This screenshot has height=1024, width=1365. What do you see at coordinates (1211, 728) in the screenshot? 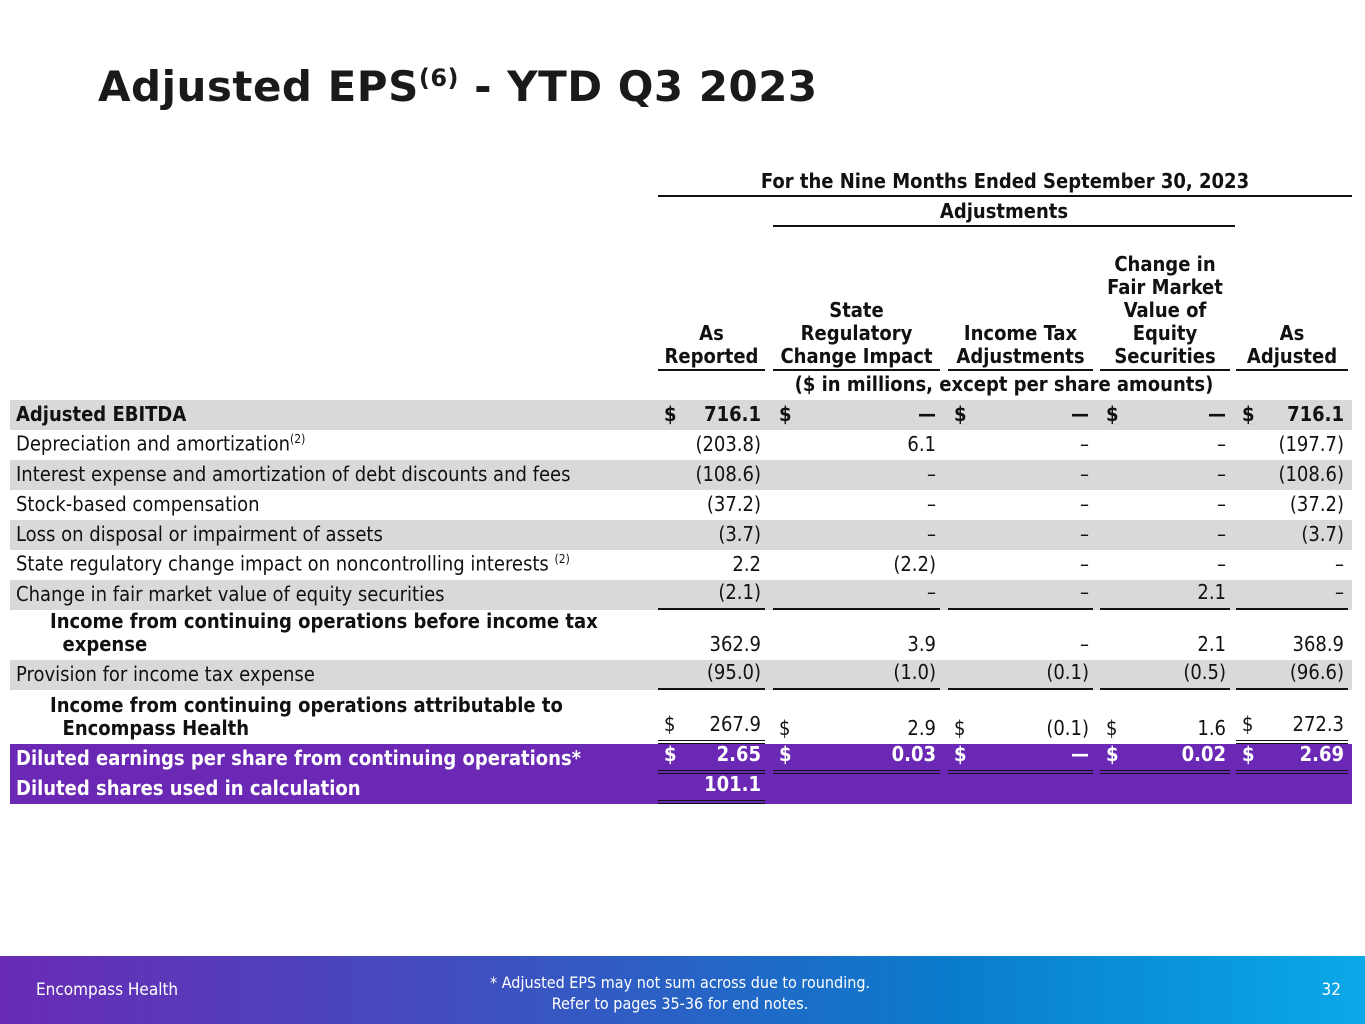
I see `value: 1.6` at bounding box center [1211, 728].